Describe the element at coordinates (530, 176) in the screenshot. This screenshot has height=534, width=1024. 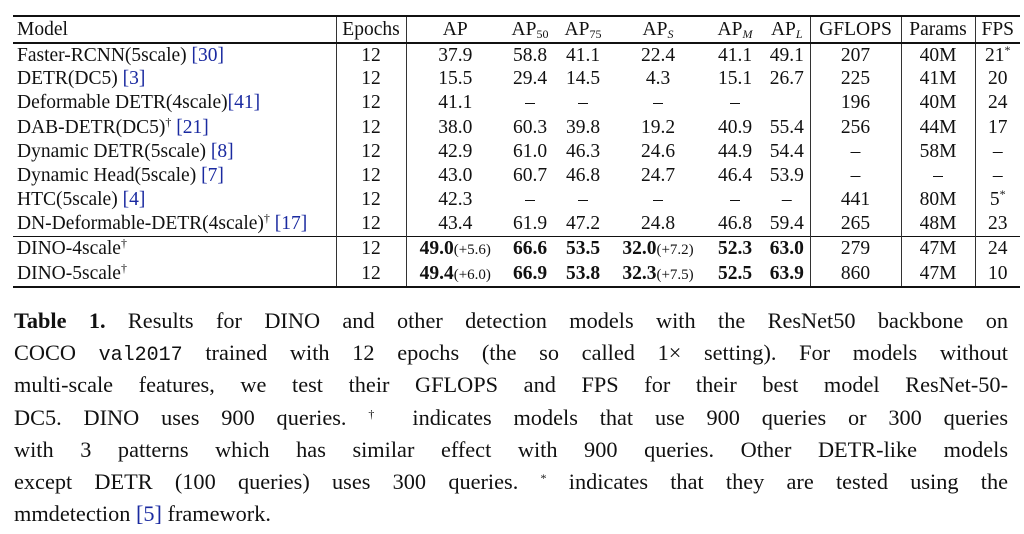
I see `cell-ap50: 60.7` at that location.